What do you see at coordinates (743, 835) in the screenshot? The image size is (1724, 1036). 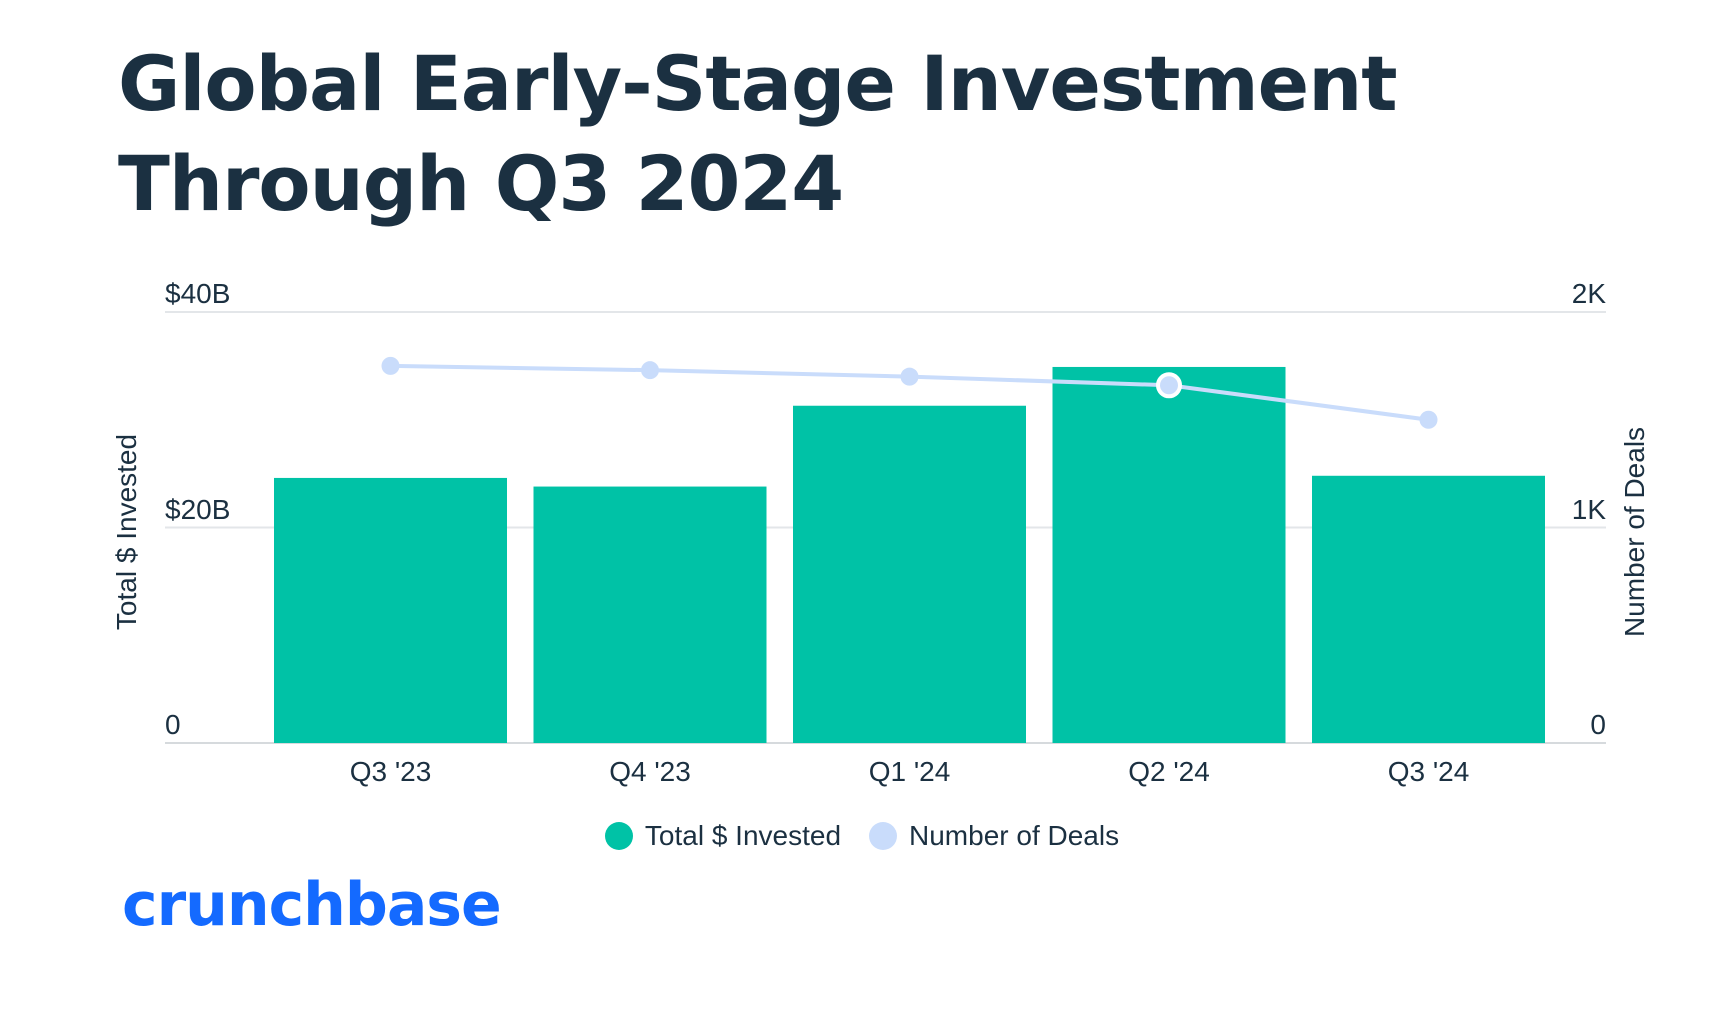 I see `legend-label-total-invested: Total $ Invested` at bounding box center [743, 835].